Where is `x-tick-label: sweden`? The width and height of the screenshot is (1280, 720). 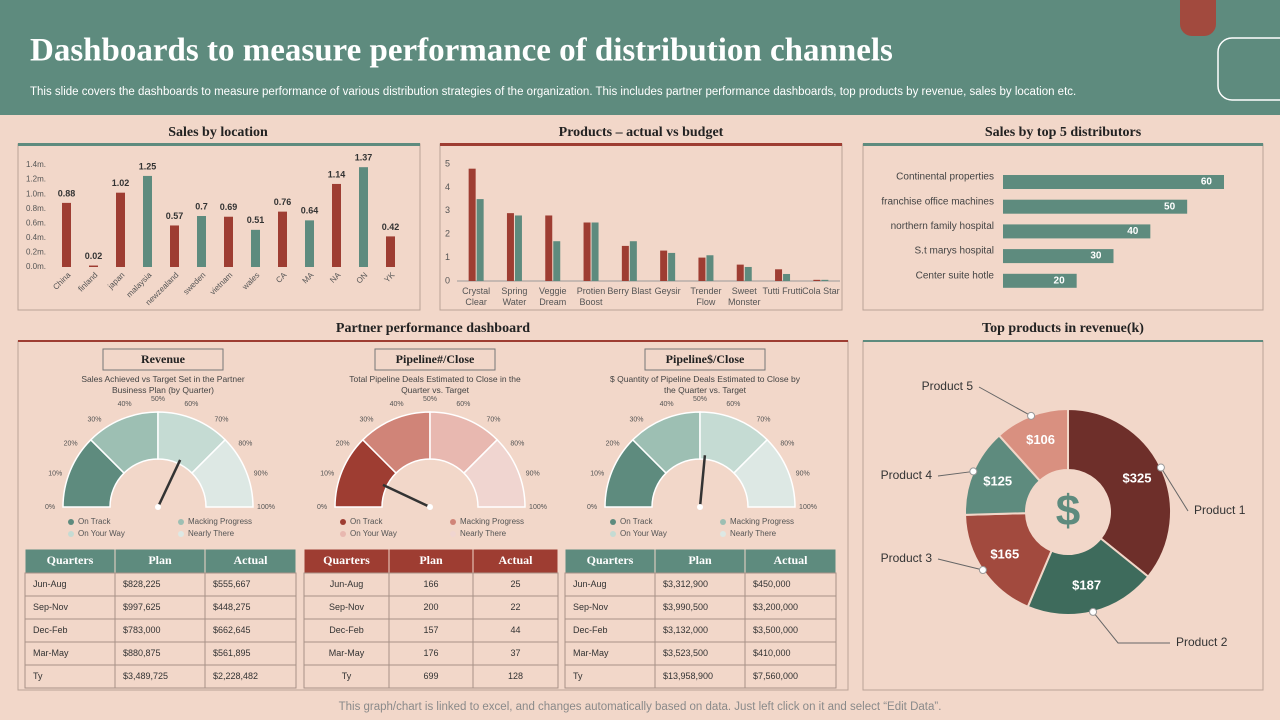 x-tick-label: sweden is located at coordinates (195, 284).